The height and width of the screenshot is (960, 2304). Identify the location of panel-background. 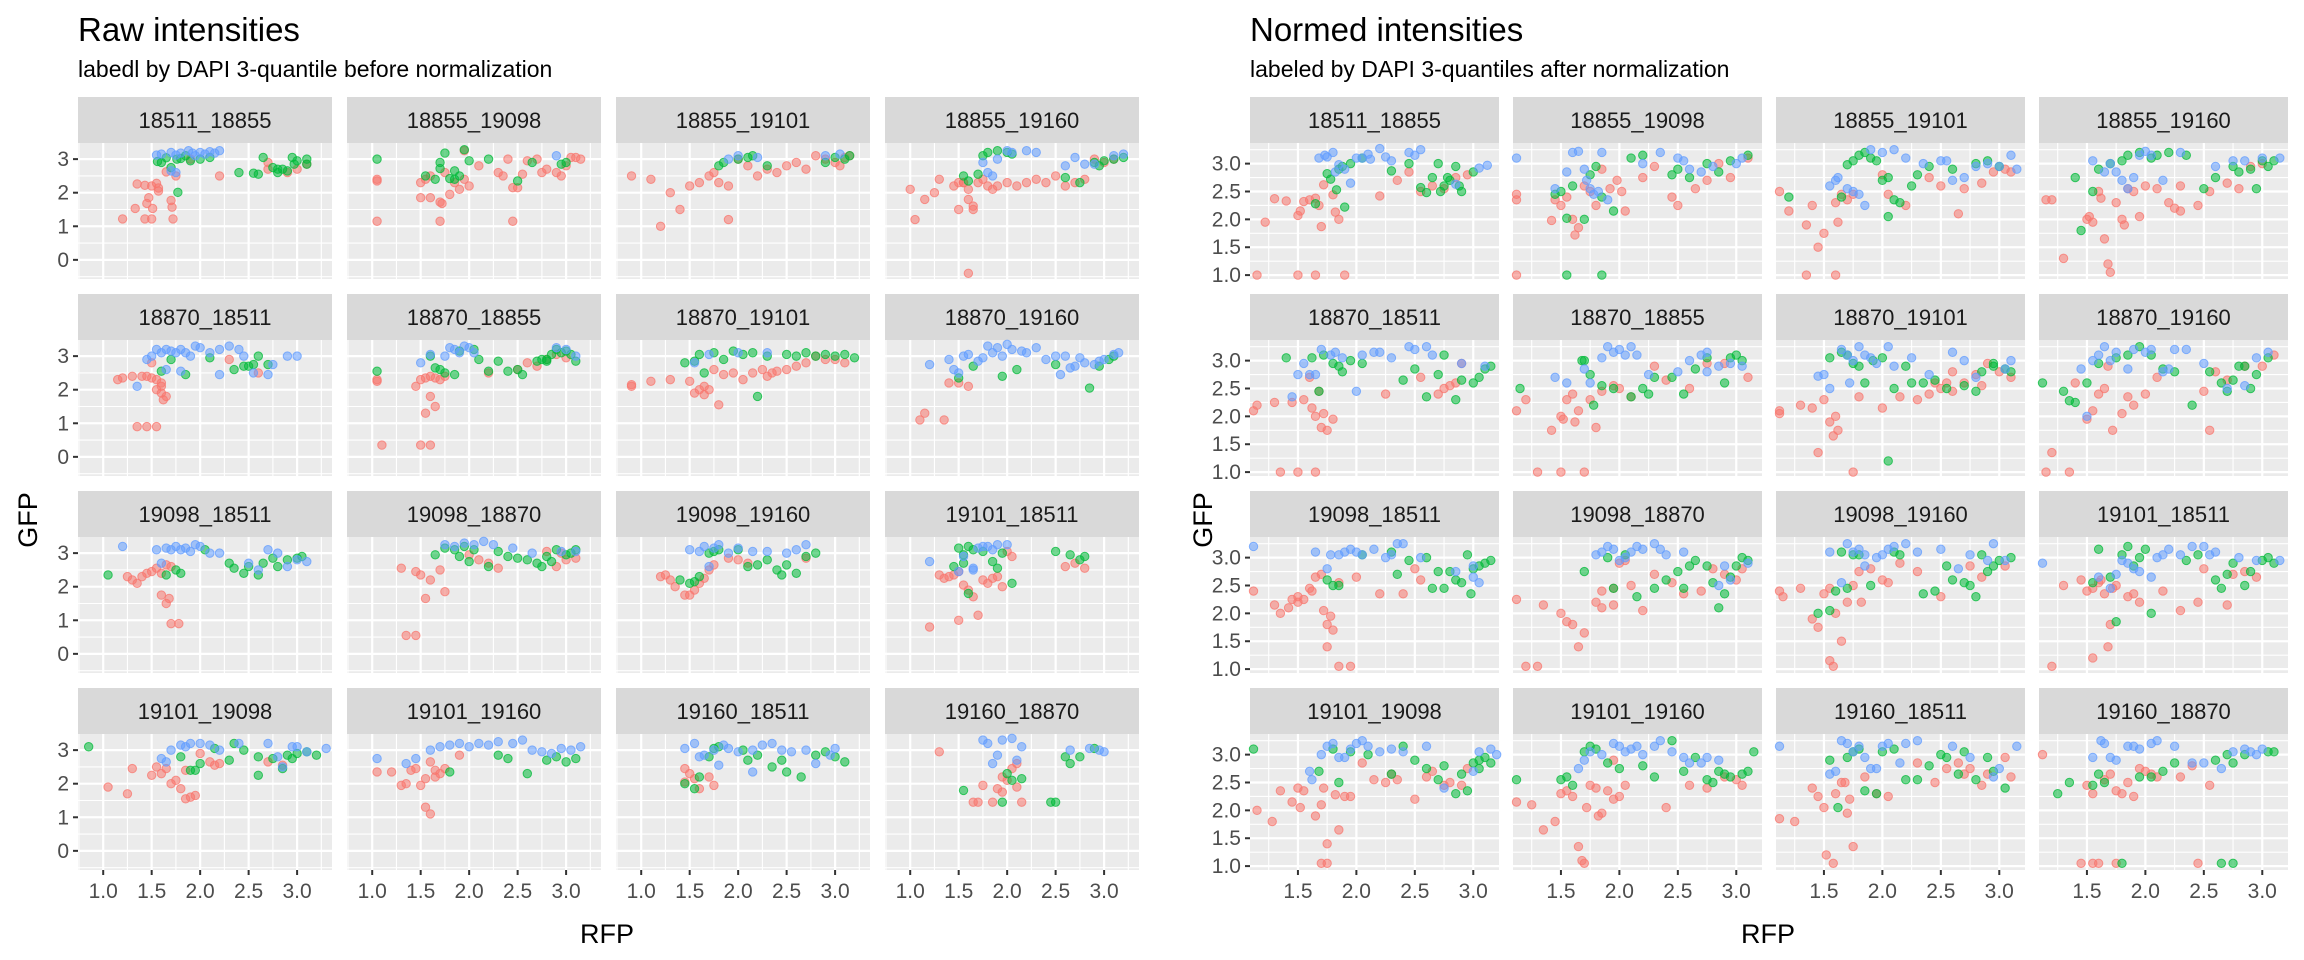
(1012, 802).